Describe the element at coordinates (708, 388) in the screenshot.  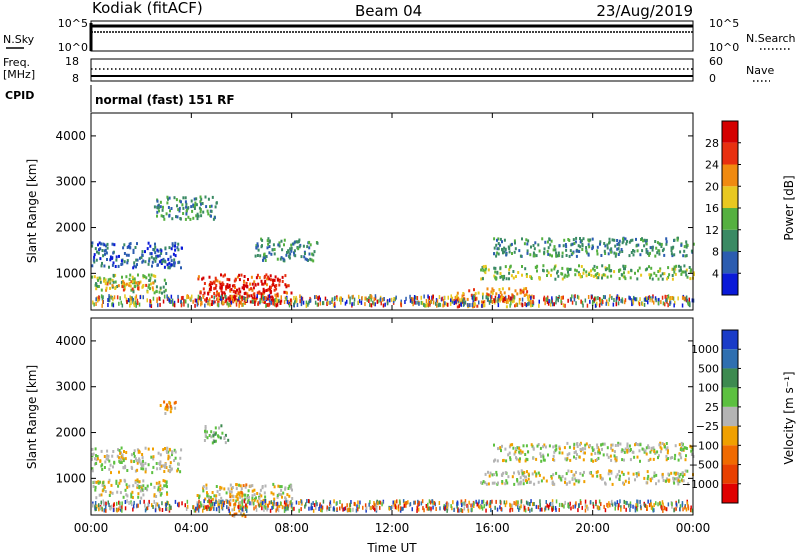
I see `velocity-colorbar-tick-label: 100` at that location.